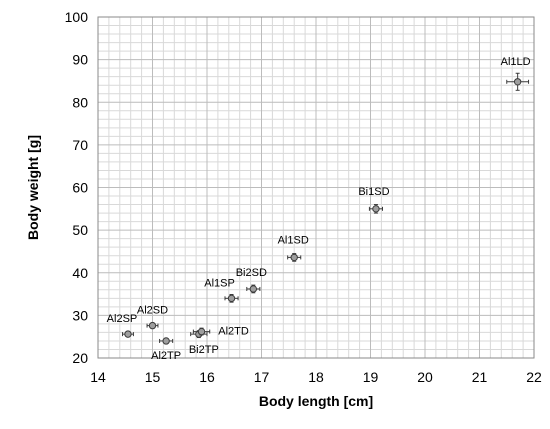 The width and height of the screenshot is (550, 429). I want to click on data-point-bi1sd, so click(375, 209).